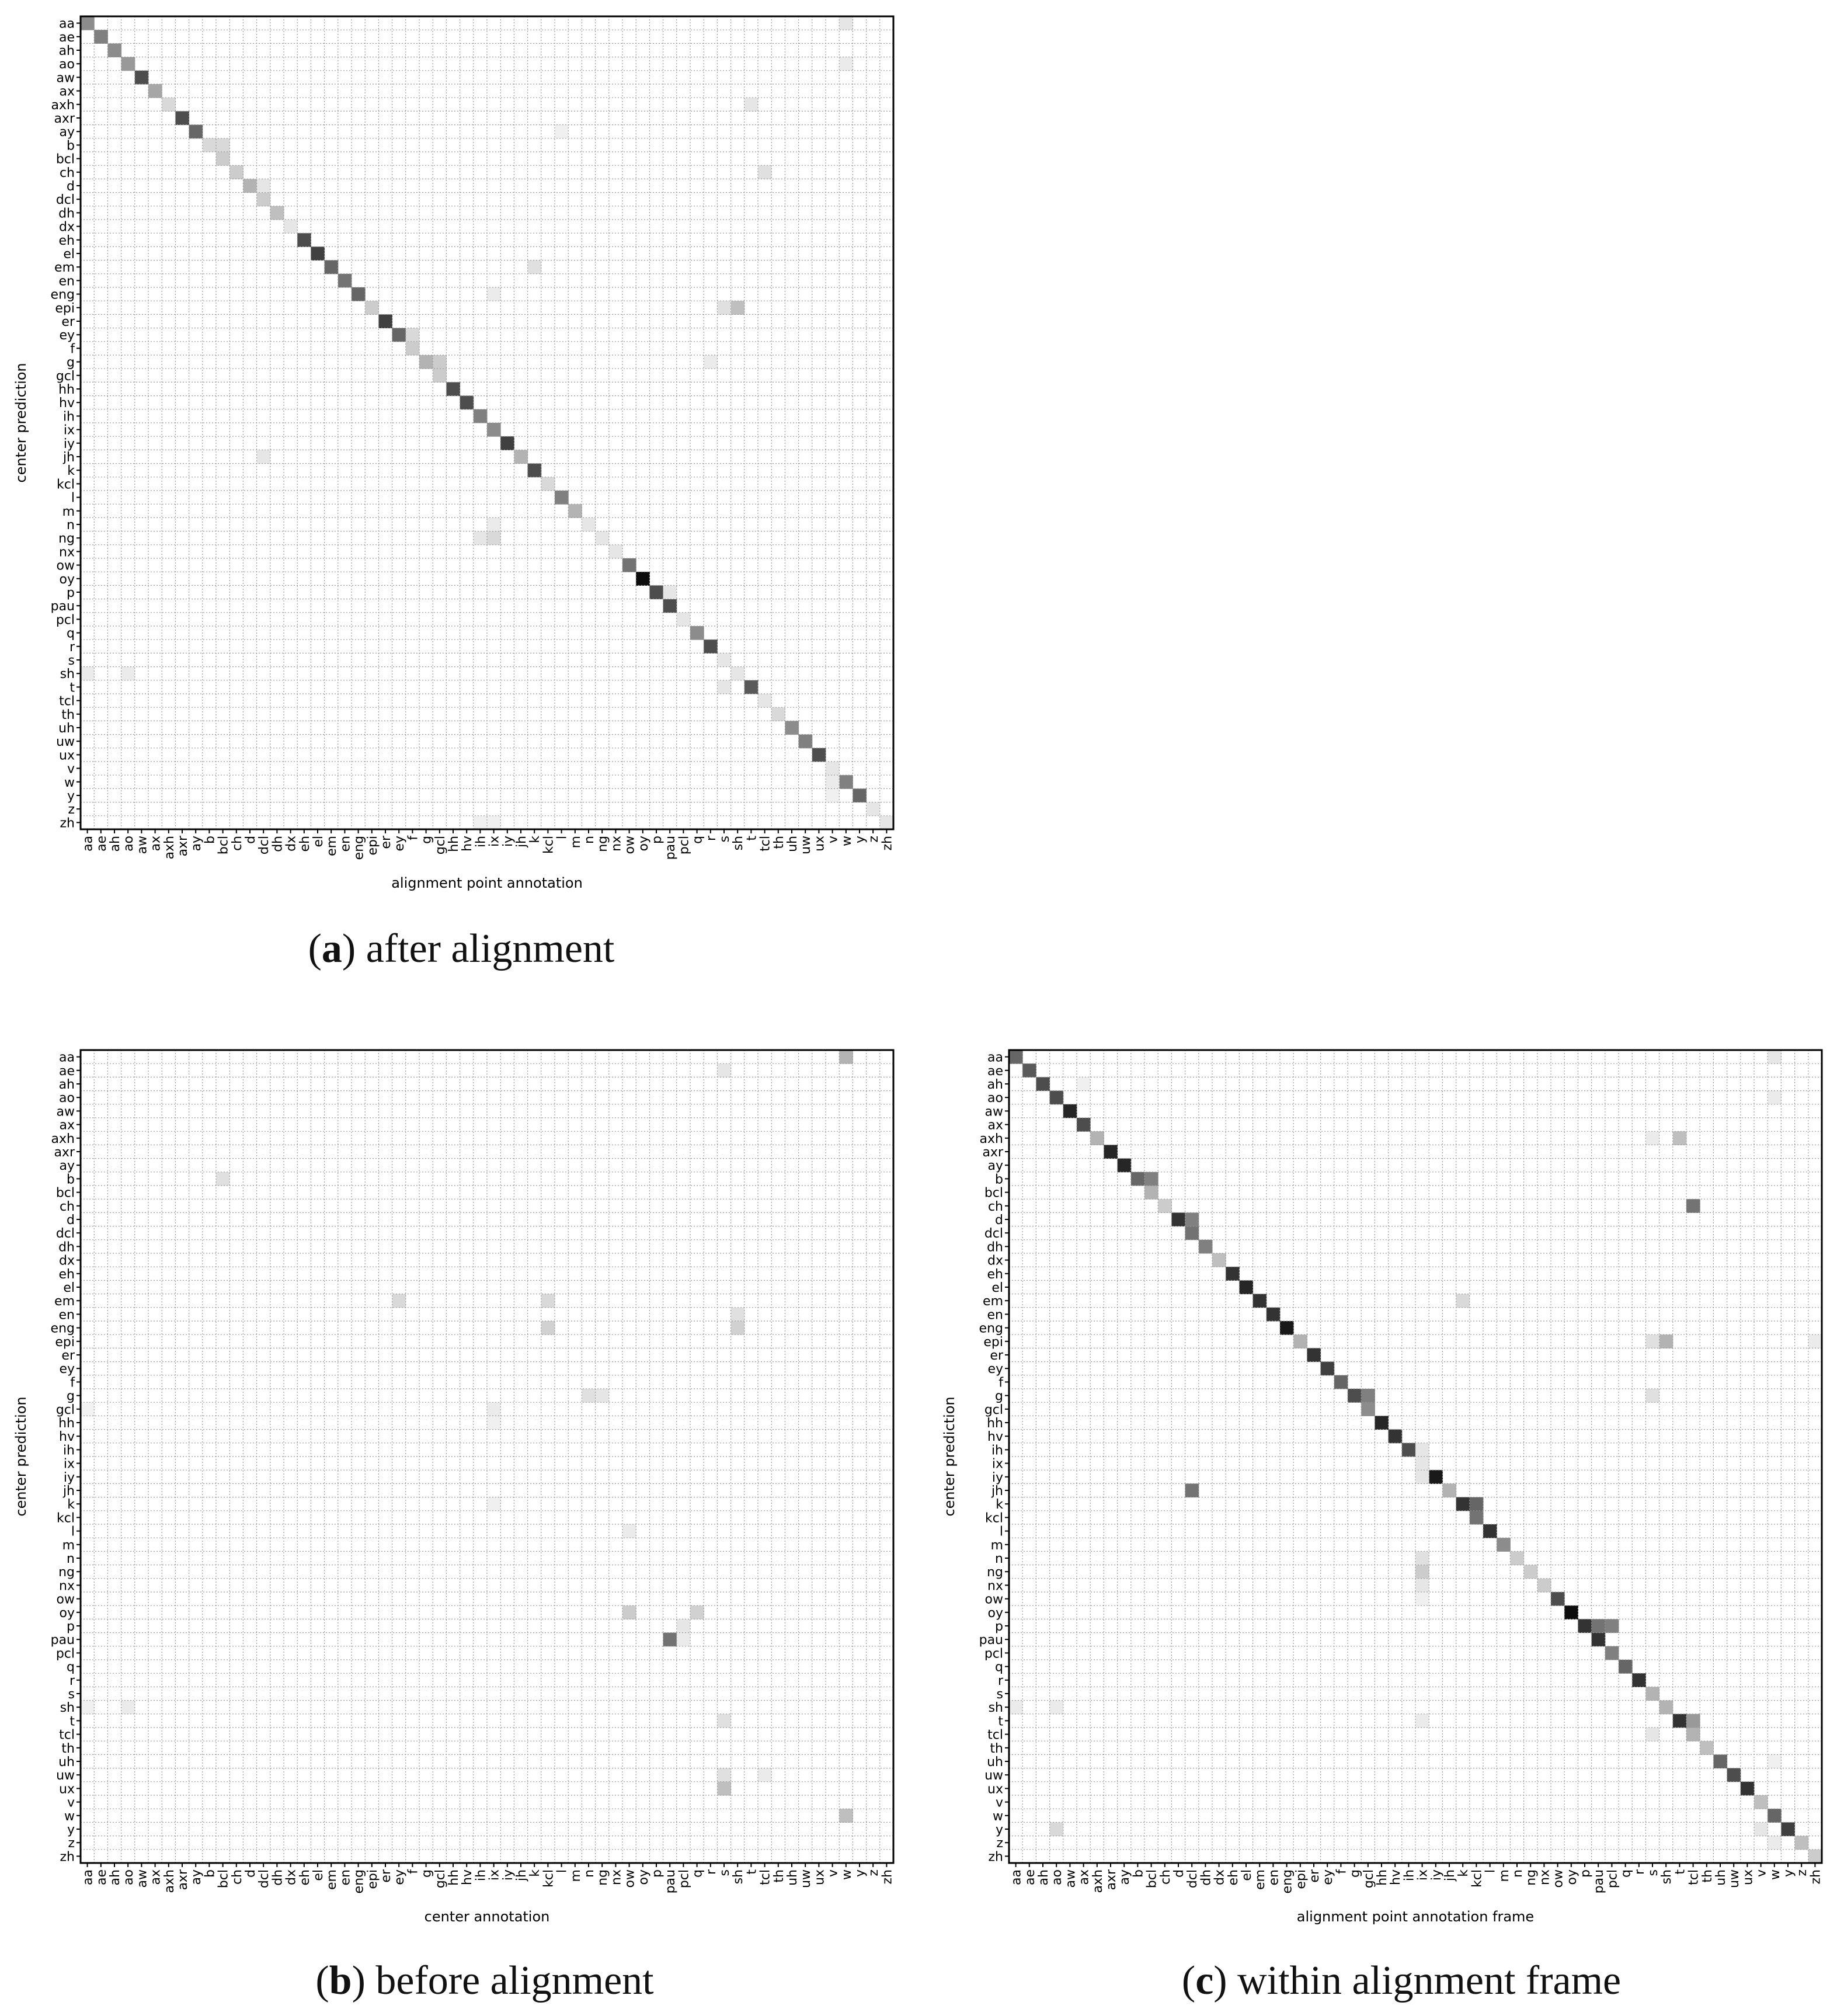 Image resolution: width=1844 pixels, height=2016 pixels. I want to click on y-tick-label: ax, so click(67, 92).